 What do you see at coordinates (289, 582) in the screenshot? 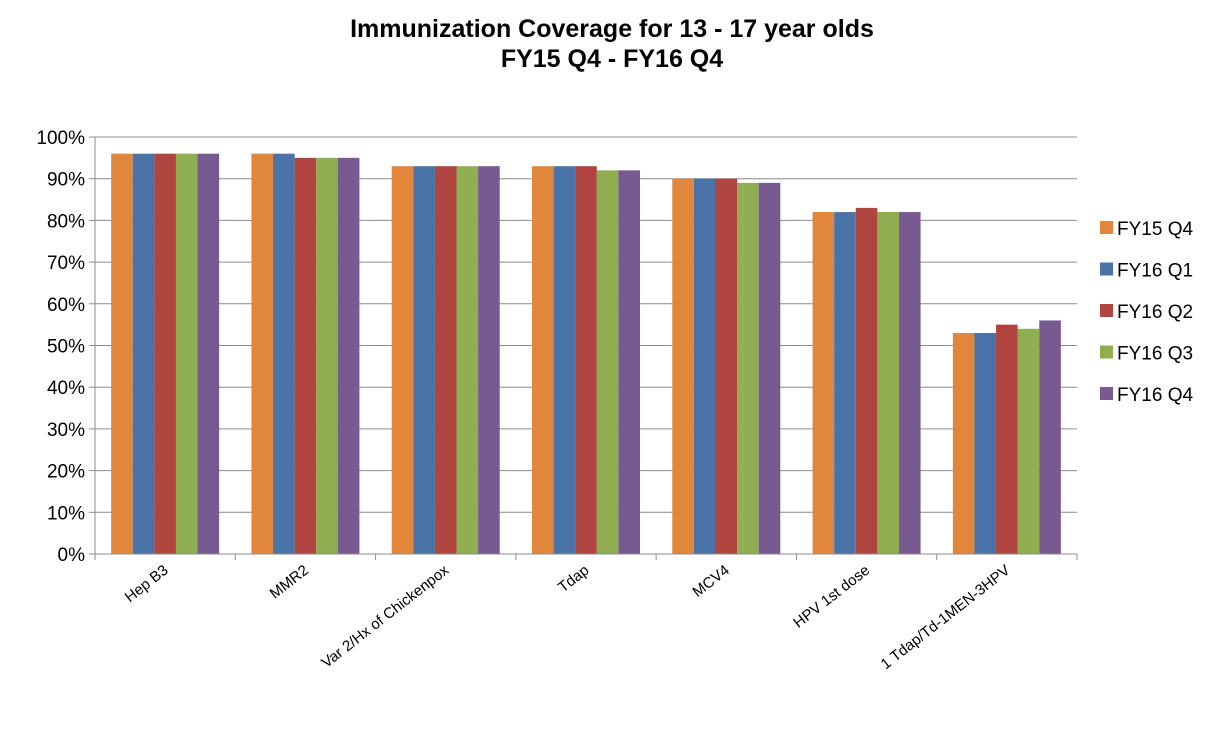
I see `x-category-label: MMR2` at bounding box center [289, 582].